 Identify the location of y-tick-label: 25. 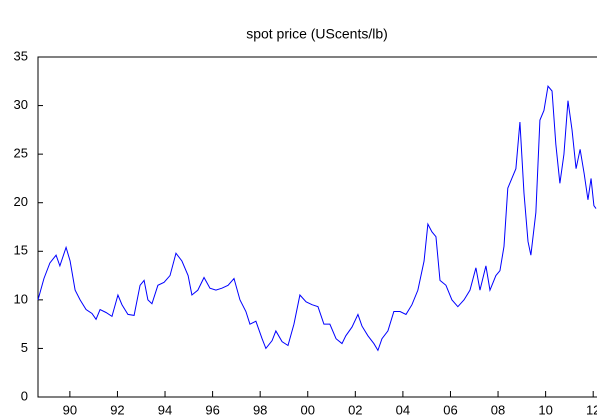
(21, 153).